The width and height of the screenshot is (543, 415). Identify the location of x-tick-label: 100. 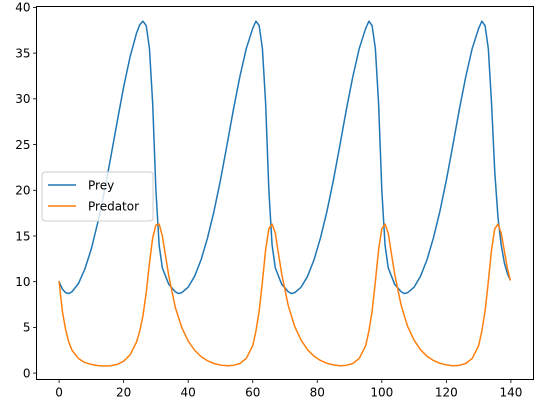
(381, 393).